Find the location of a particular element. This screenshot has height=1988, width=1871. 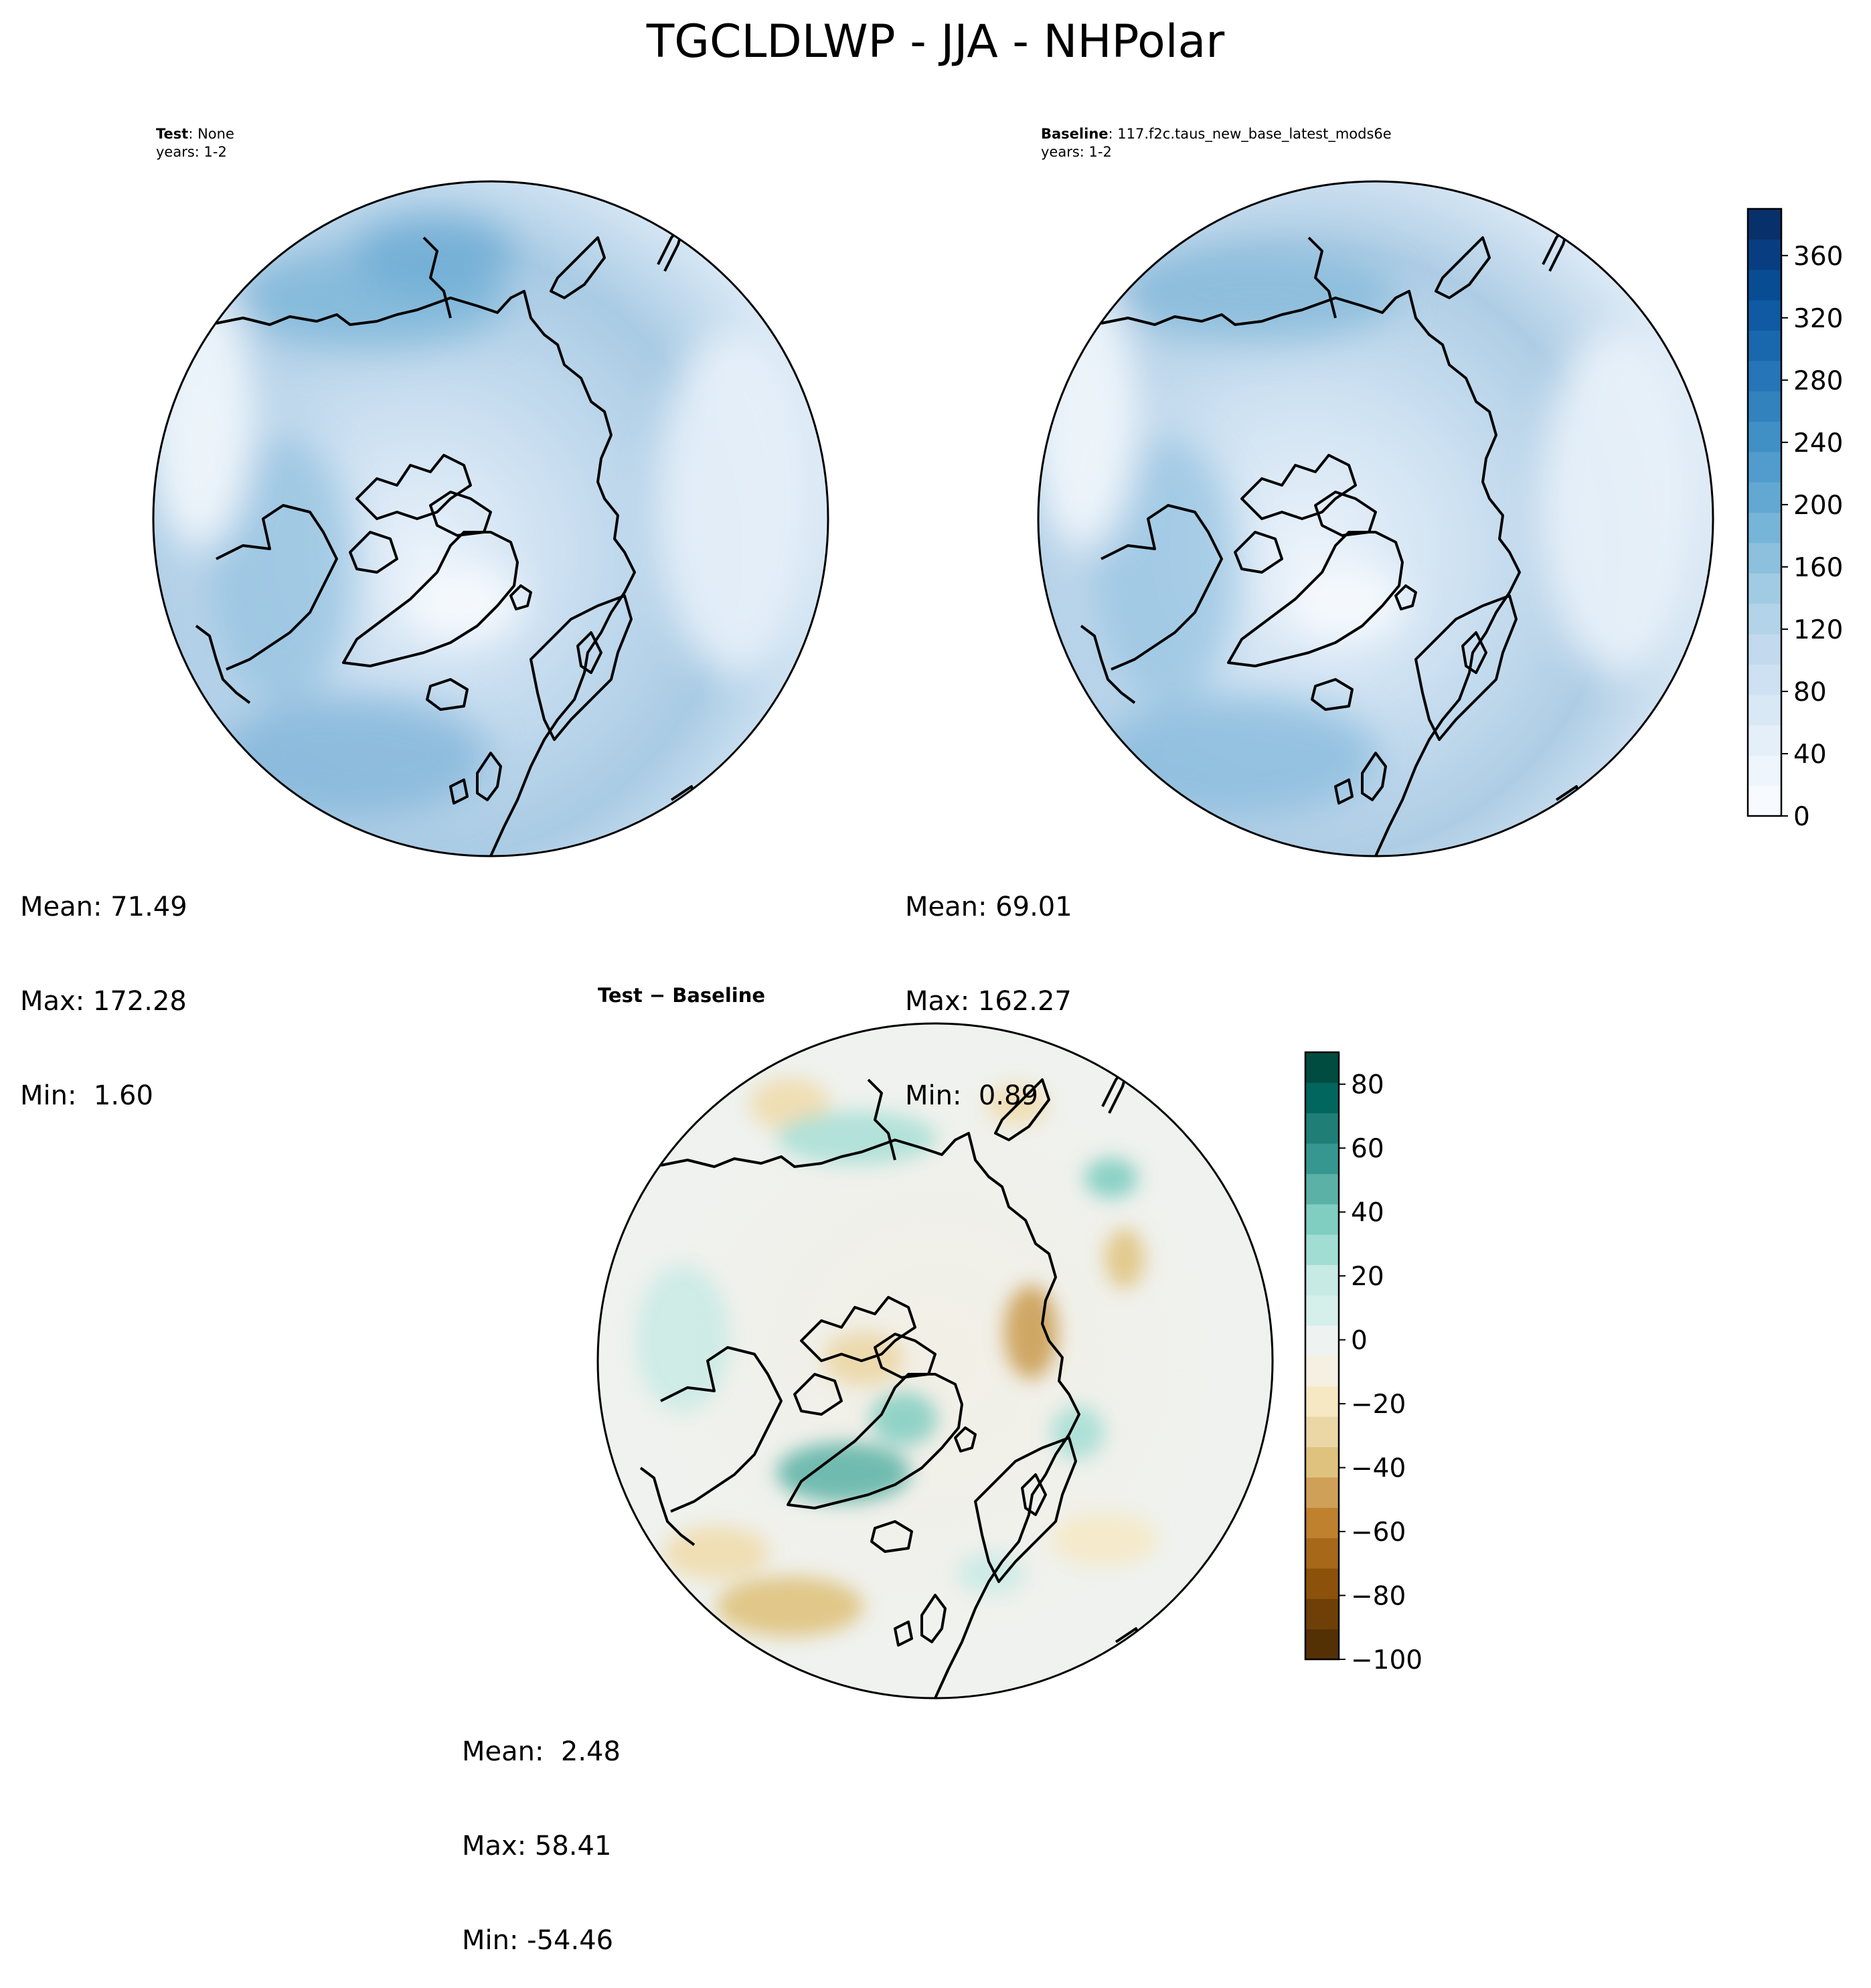

colorbar-main-tick-label: 360 is located at coordinates (1818, 257).